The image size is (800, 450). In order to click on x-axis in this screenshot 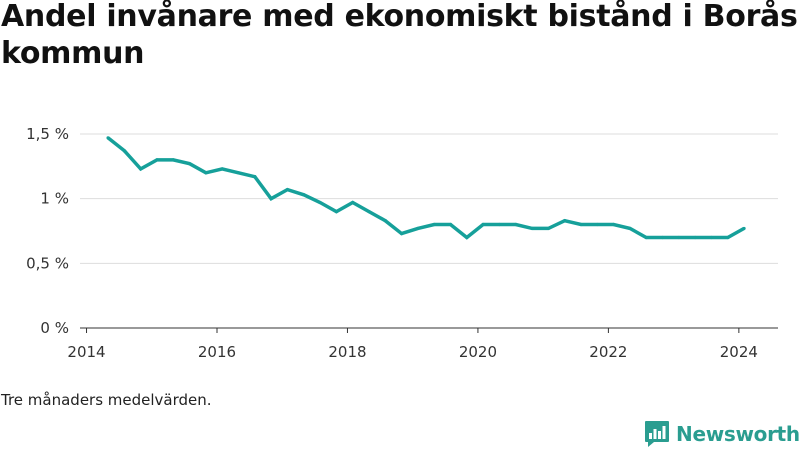, I will do `click(429, 330)`.